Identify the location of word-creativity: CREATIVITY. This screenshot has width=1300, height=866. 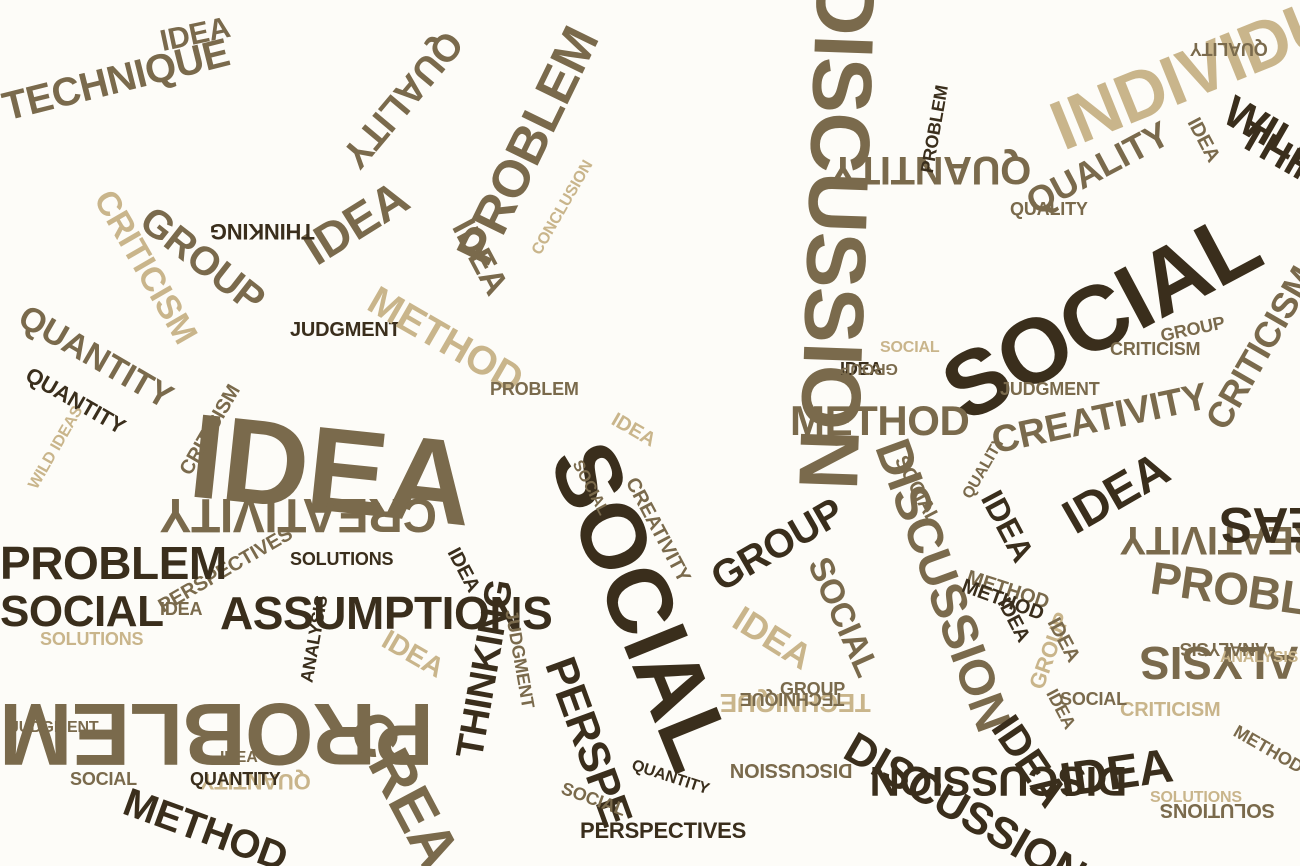
(298, 514).